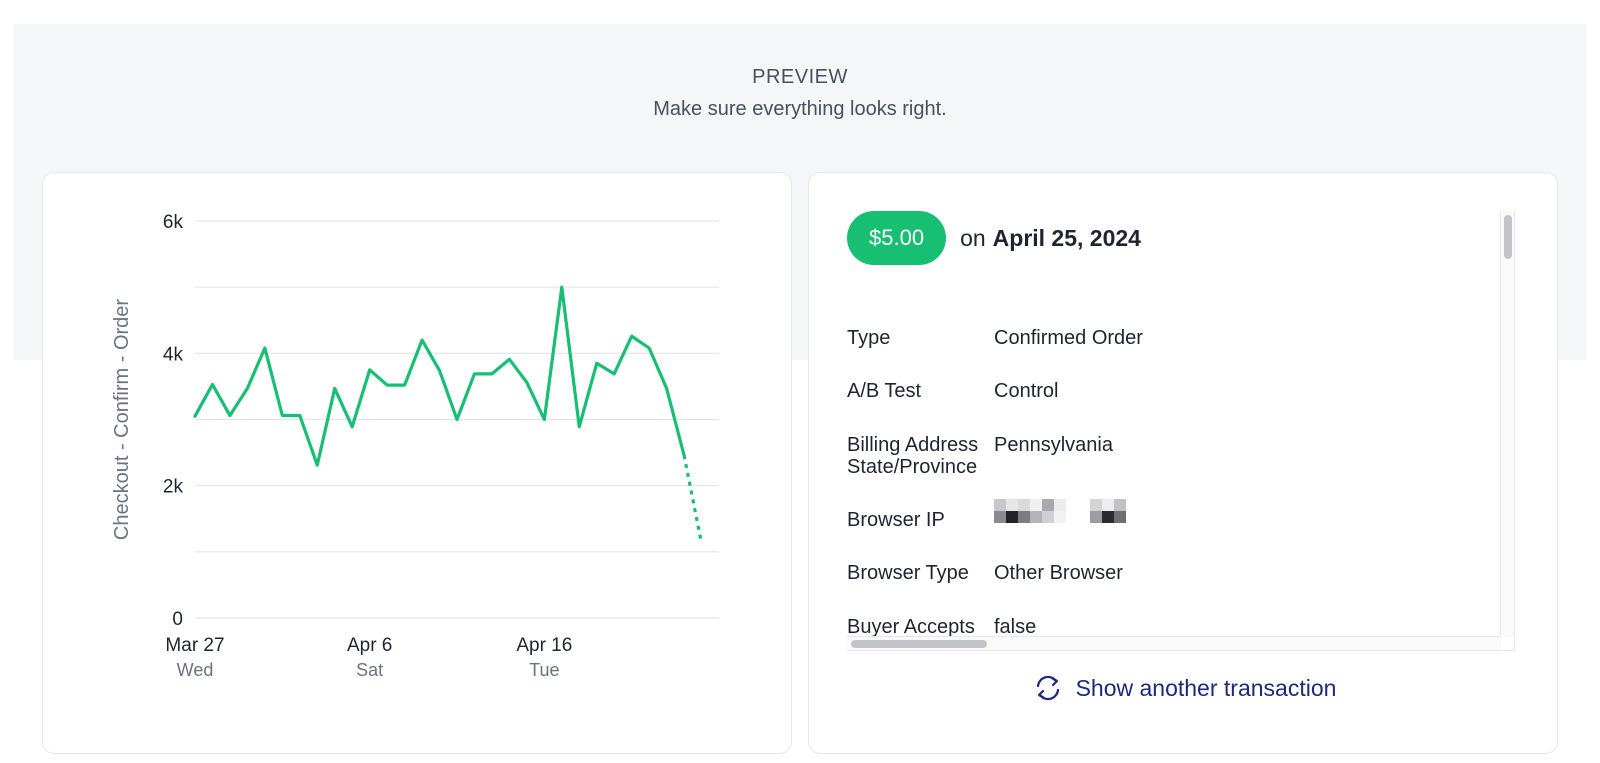 The height and width of the screenshot is (763, 1600). I want to click on field-key: Billing Address State/Province, so click(913, 456).